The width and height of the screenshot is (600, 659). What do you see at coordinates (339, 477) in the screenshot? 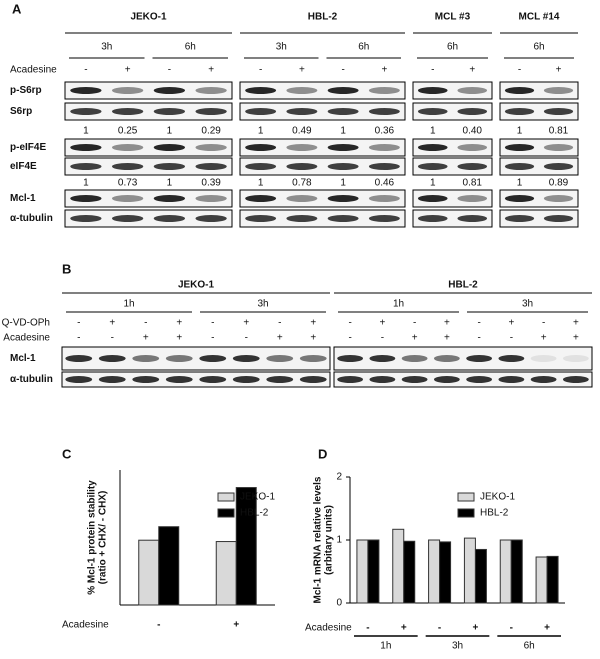
I see `y-tick-label: 2` at bounding box center [339, 477].